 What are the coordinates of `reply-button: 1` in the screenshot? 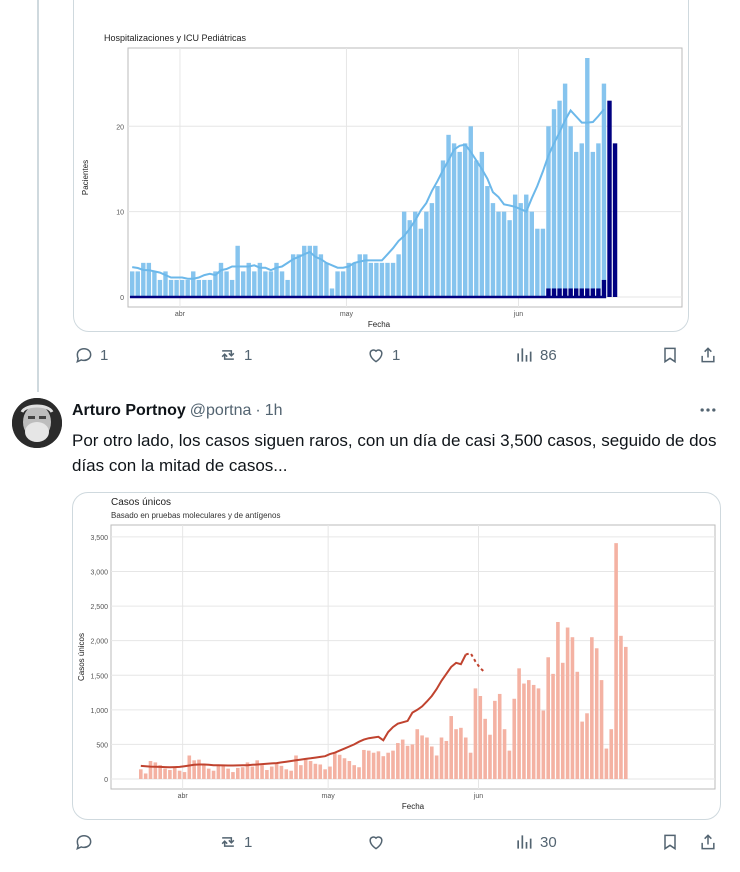 It's located at (91, 355).